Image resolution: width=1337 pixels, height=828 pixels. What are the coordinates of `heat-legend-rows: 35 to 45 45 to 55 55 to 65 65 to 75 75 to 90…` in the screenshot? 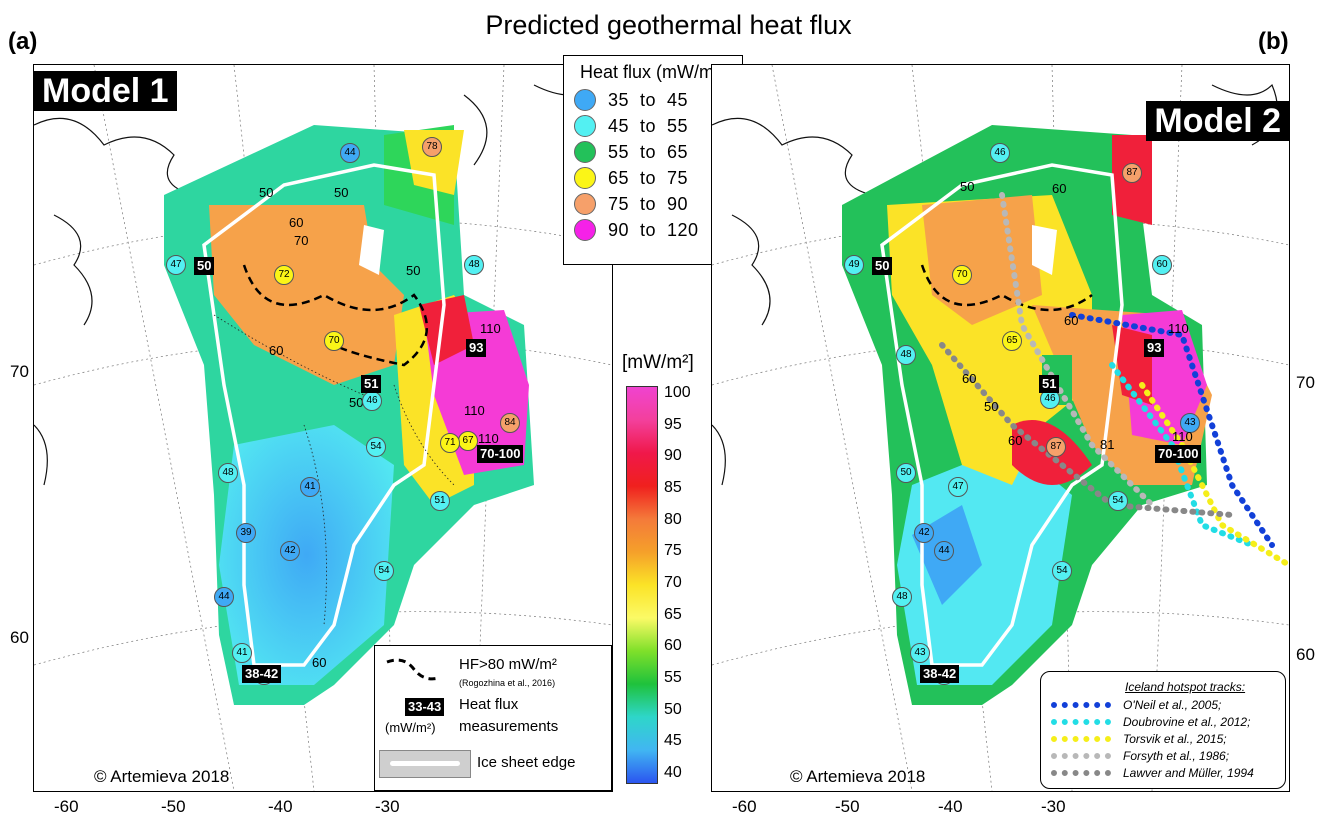 It's located at (653, 165).